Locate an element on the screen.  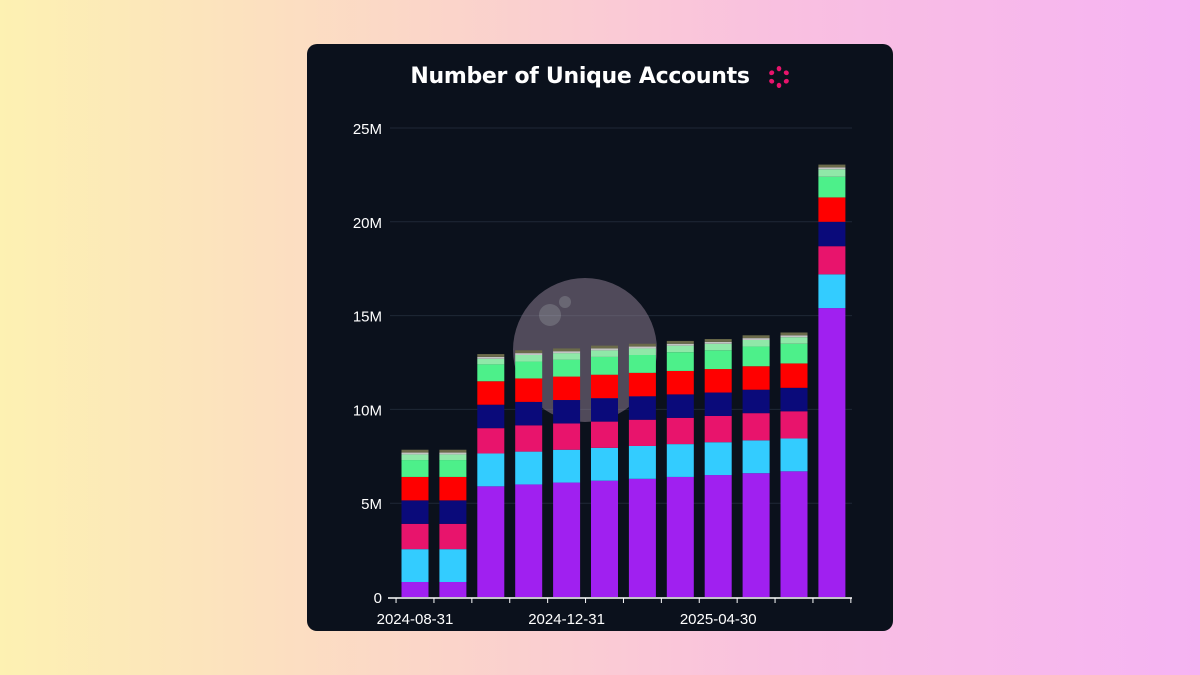
y-tick-label: 15M is located at coordinates (367, 317).